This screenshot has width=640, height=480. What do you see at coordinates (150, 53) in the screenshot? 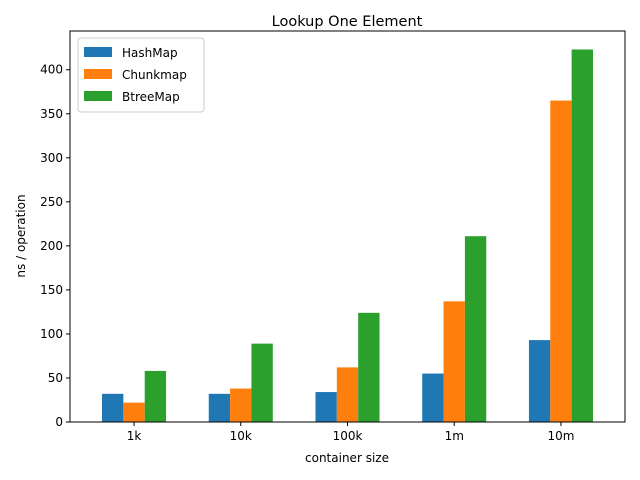
I see `legend-label-hashmap: HashMap` at bounding box center [150, 53].